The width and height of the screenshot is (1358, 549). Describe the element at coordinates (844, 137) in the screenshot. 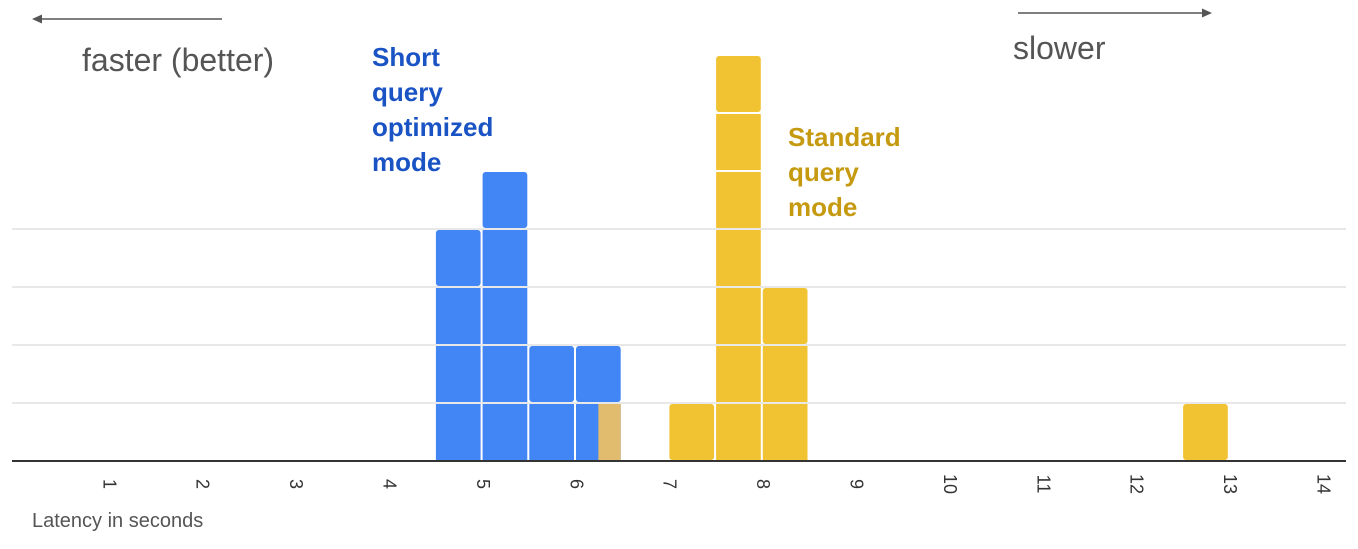

I see `standard-mode-label-line: Standard` at that location.